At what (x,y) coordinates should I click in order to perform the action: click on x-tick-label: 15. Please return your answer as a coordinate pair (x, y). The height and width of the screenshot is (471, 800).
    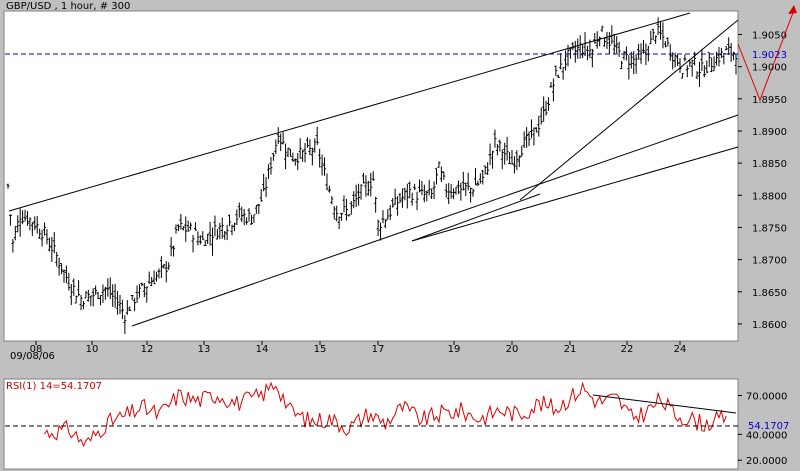
    Looking at the image, I should click on (320, 349).